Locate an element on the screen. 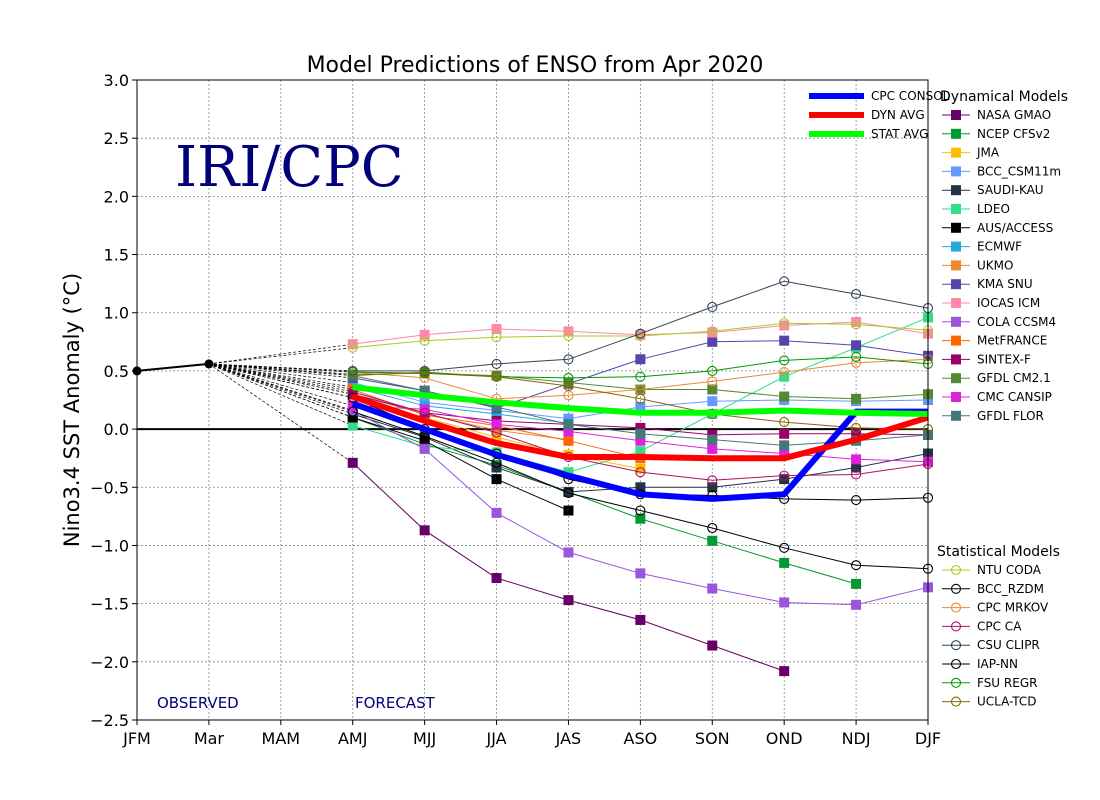  legend-label-ntu-coda: NTU CODA is located at coordinates (1009, 570).